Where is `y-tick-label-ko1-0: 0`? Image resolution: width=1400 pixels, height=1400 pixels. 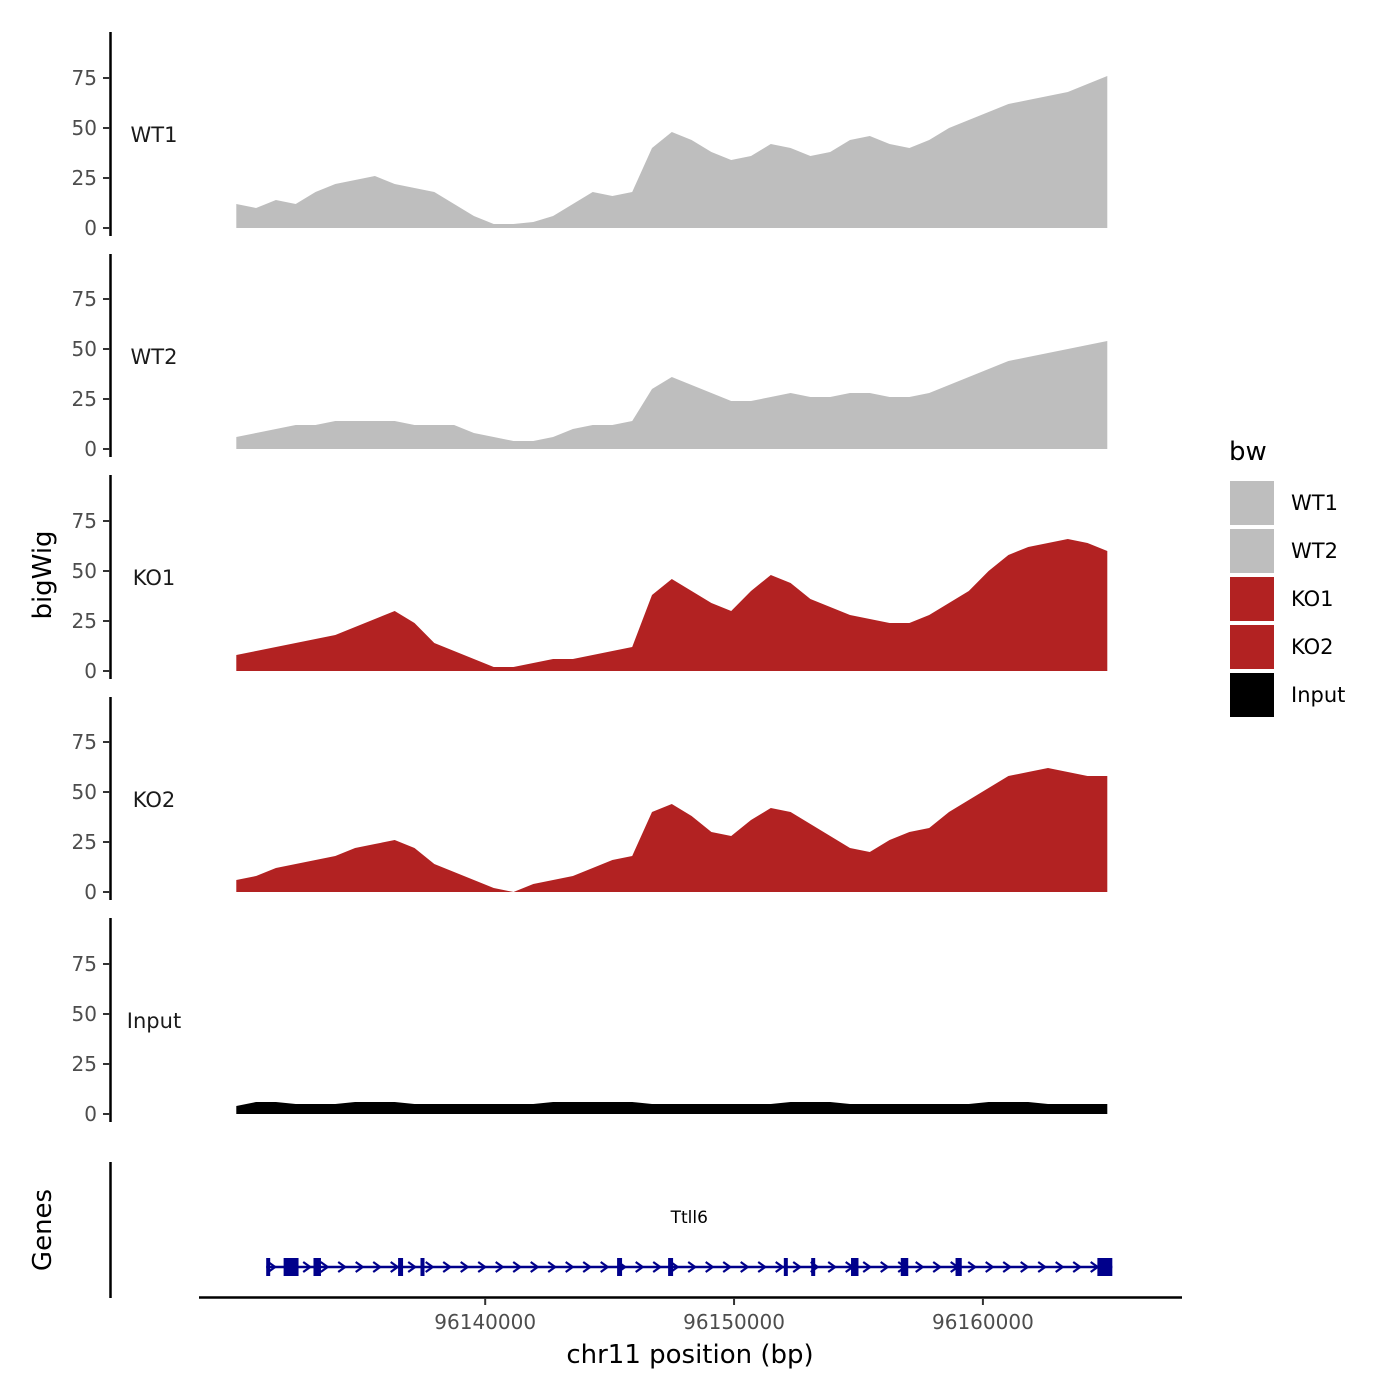 y-tick-label-ko1-0: 0 is located at coordinates (90, 671).